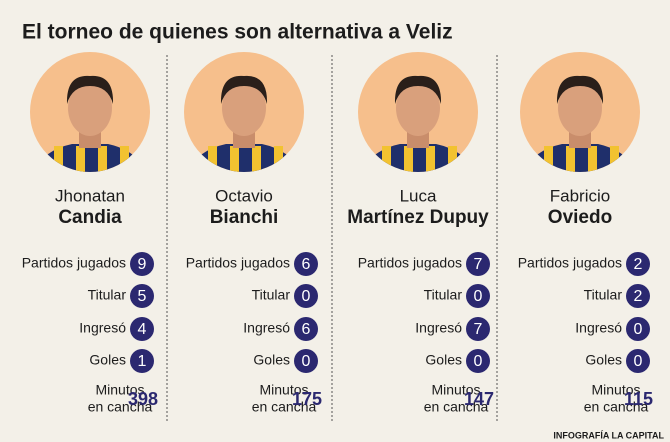 The height and width of the screenshot is (442, 670). I want to click on last-name: Bianchi, so click(244, 217).